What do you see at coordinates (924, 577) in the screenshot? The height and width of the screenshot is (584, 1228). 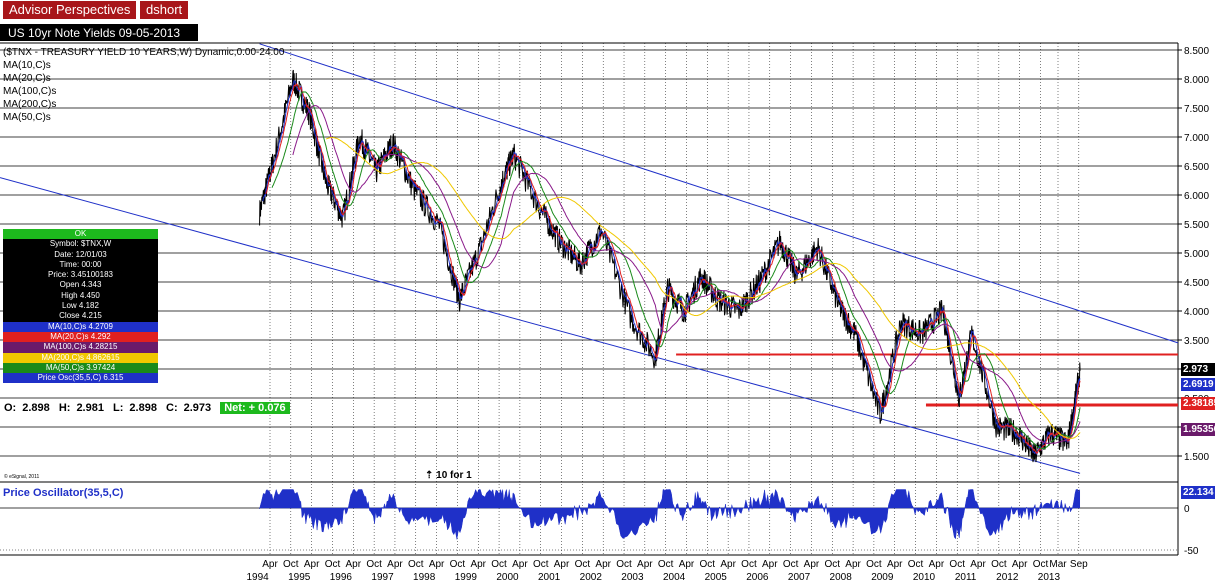 I see `x-year-label: 2010` at bounding box center [924, 577].